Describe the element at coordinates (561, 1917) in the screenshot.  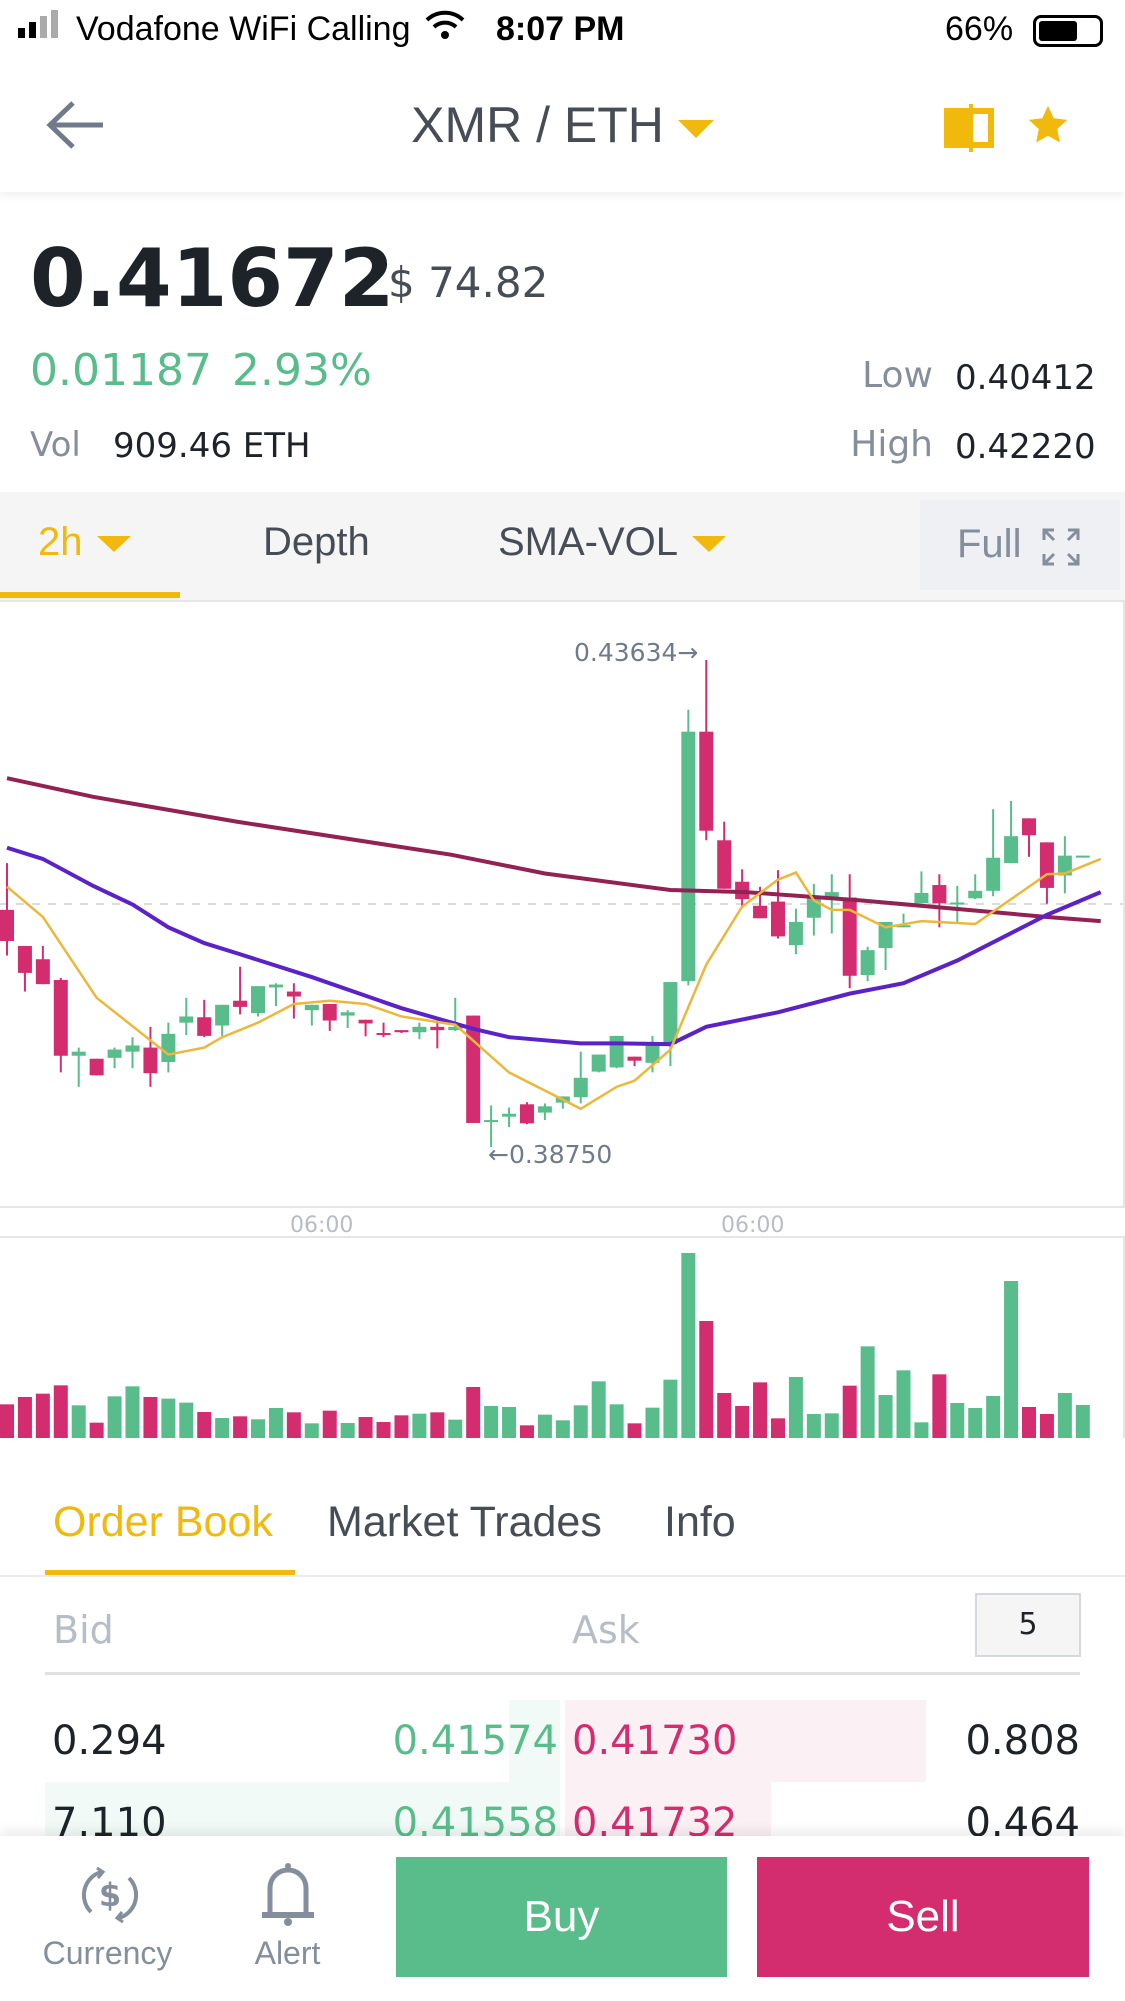
I see `buy-button: Buy` at that location.